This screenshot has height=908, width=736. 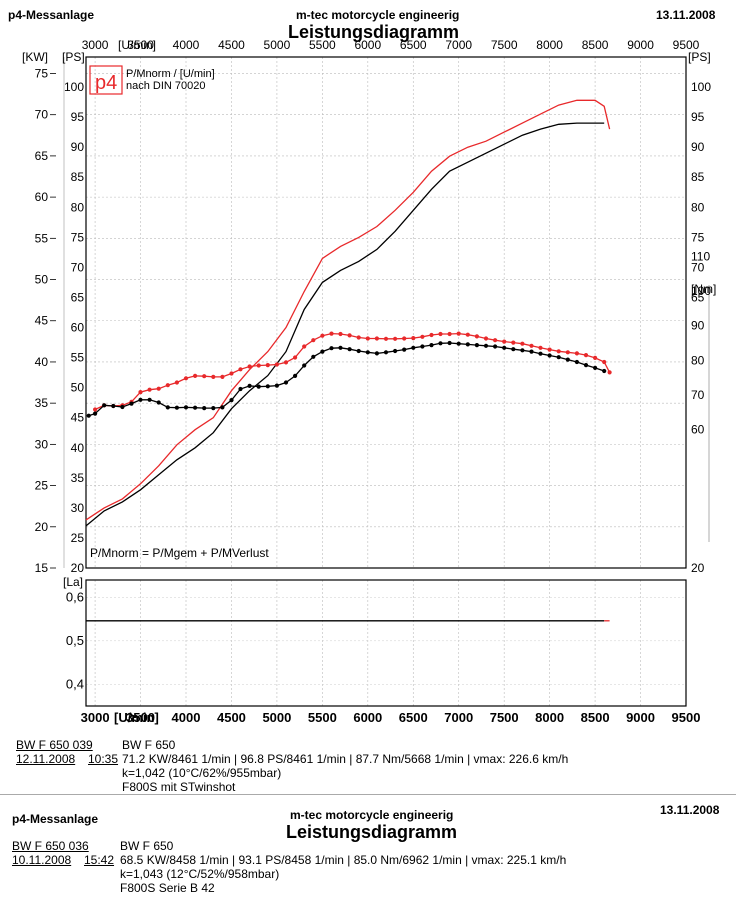 I want to click on top-axis-unit: [U/min], so click(x=137, y=45).